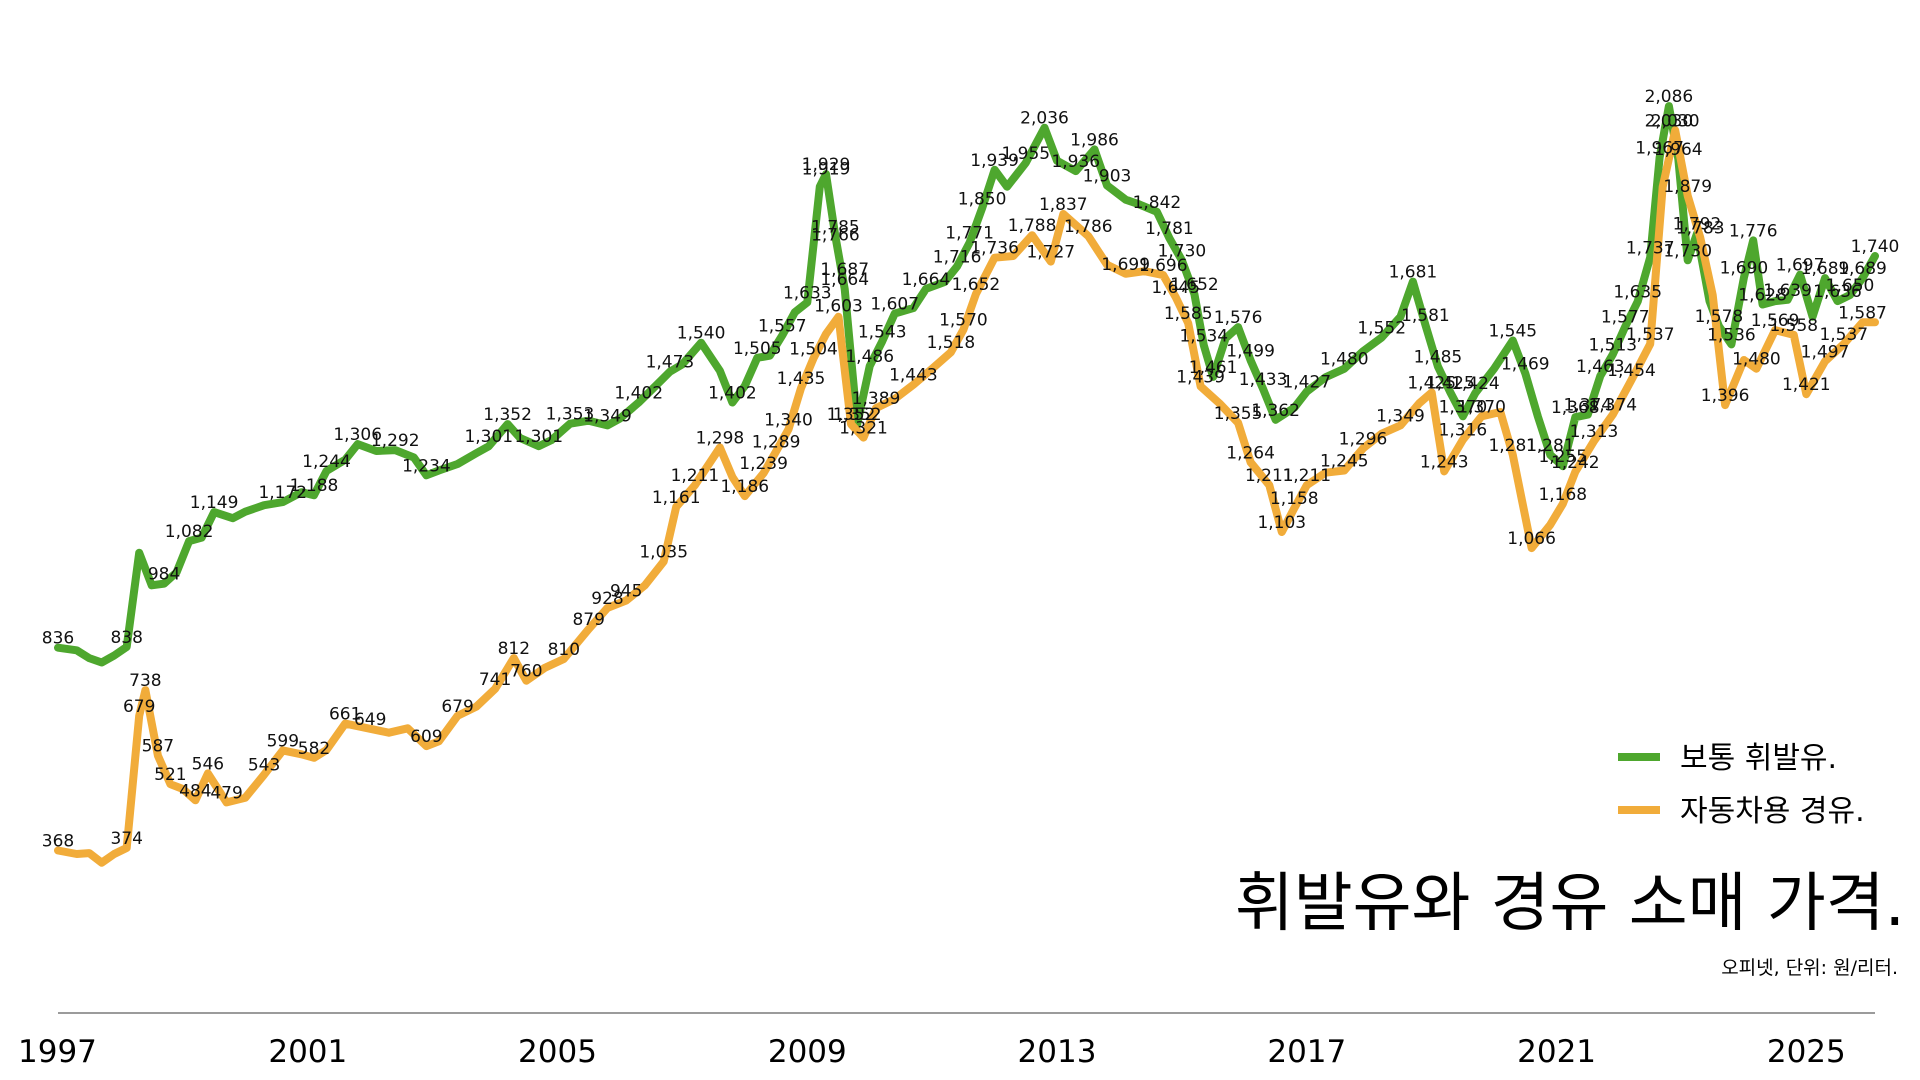 This screenshot has height=1080, width=1920. Describe the element at coordinates (1787, 291) in the screenshot. I see `data-label-gasoline: 1,639` at that location.